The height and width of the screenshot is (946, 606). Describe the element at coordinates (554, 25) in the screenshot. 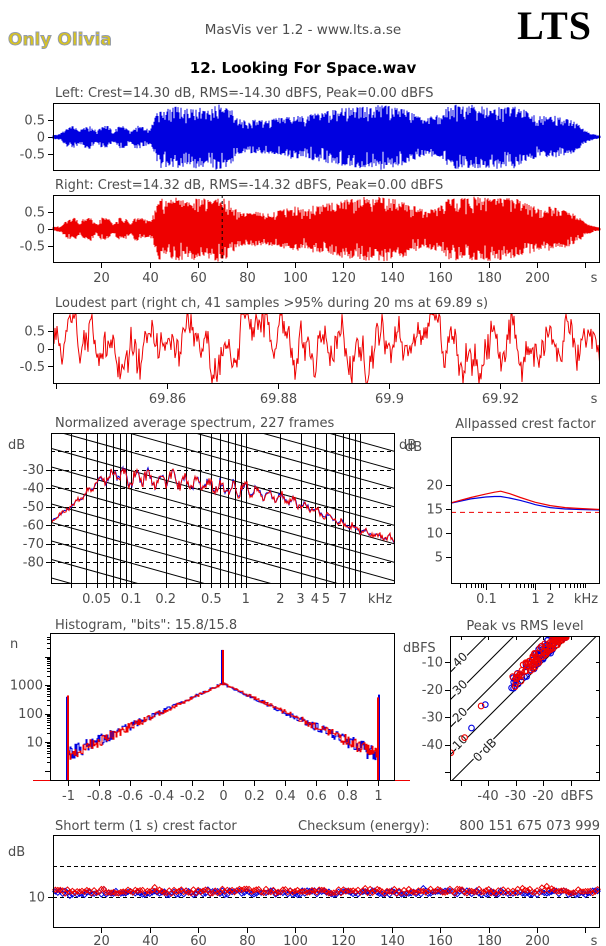

I see `lts-logo: LTS` at that location.